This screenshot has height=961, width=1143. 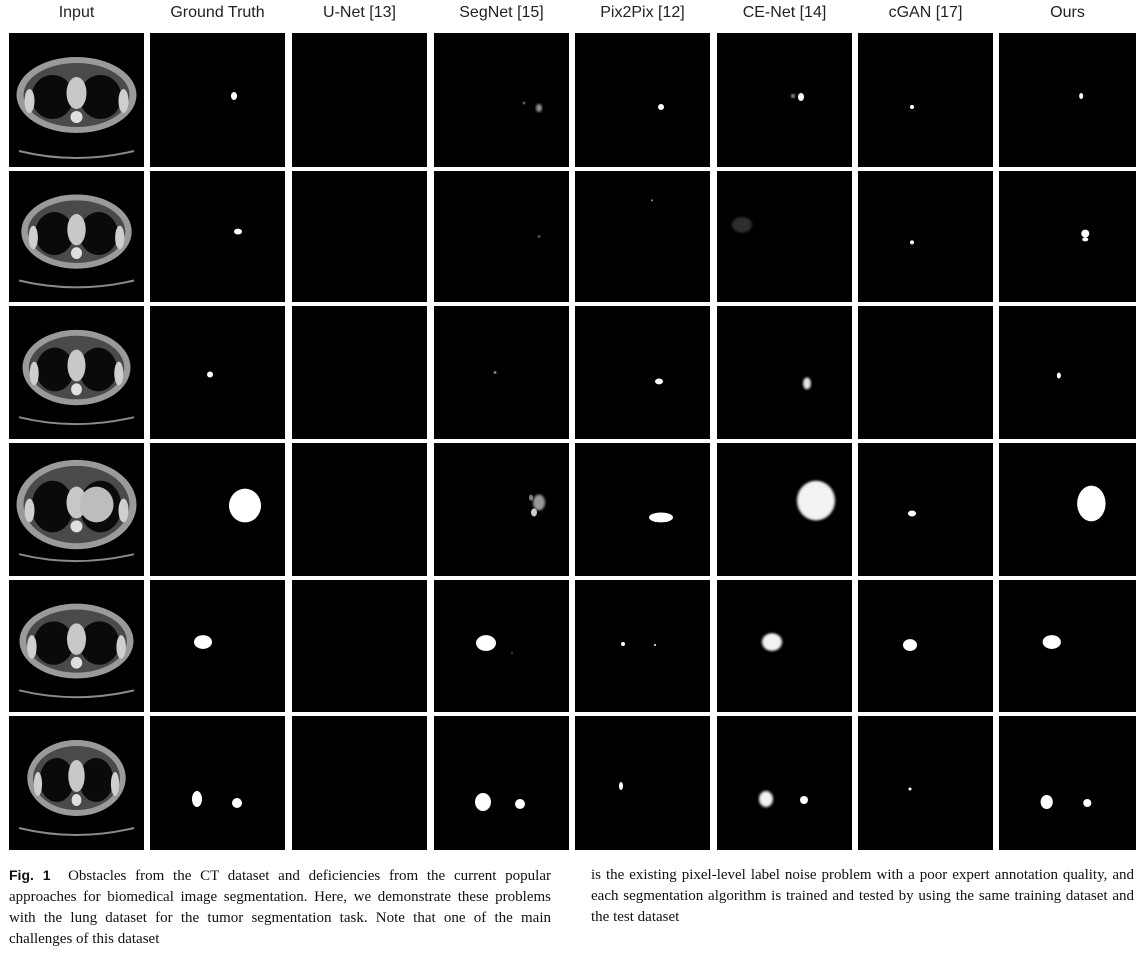 What do you see at coordinates (359, 509) in the screenshot?
I see `panel-row4-unet` at bounding box center [359, 509].